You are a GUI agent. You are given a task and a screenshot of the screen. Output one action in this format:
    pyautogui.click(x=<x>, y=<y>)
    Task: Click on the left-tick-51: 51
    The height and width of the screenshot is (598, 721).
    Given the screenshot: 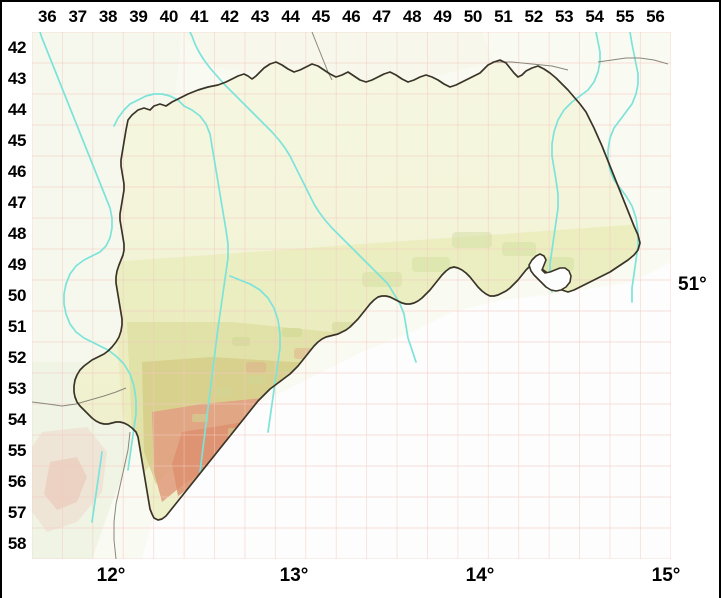 What is the action you would take?
    pyautogui.click(x=17, y=326)
    